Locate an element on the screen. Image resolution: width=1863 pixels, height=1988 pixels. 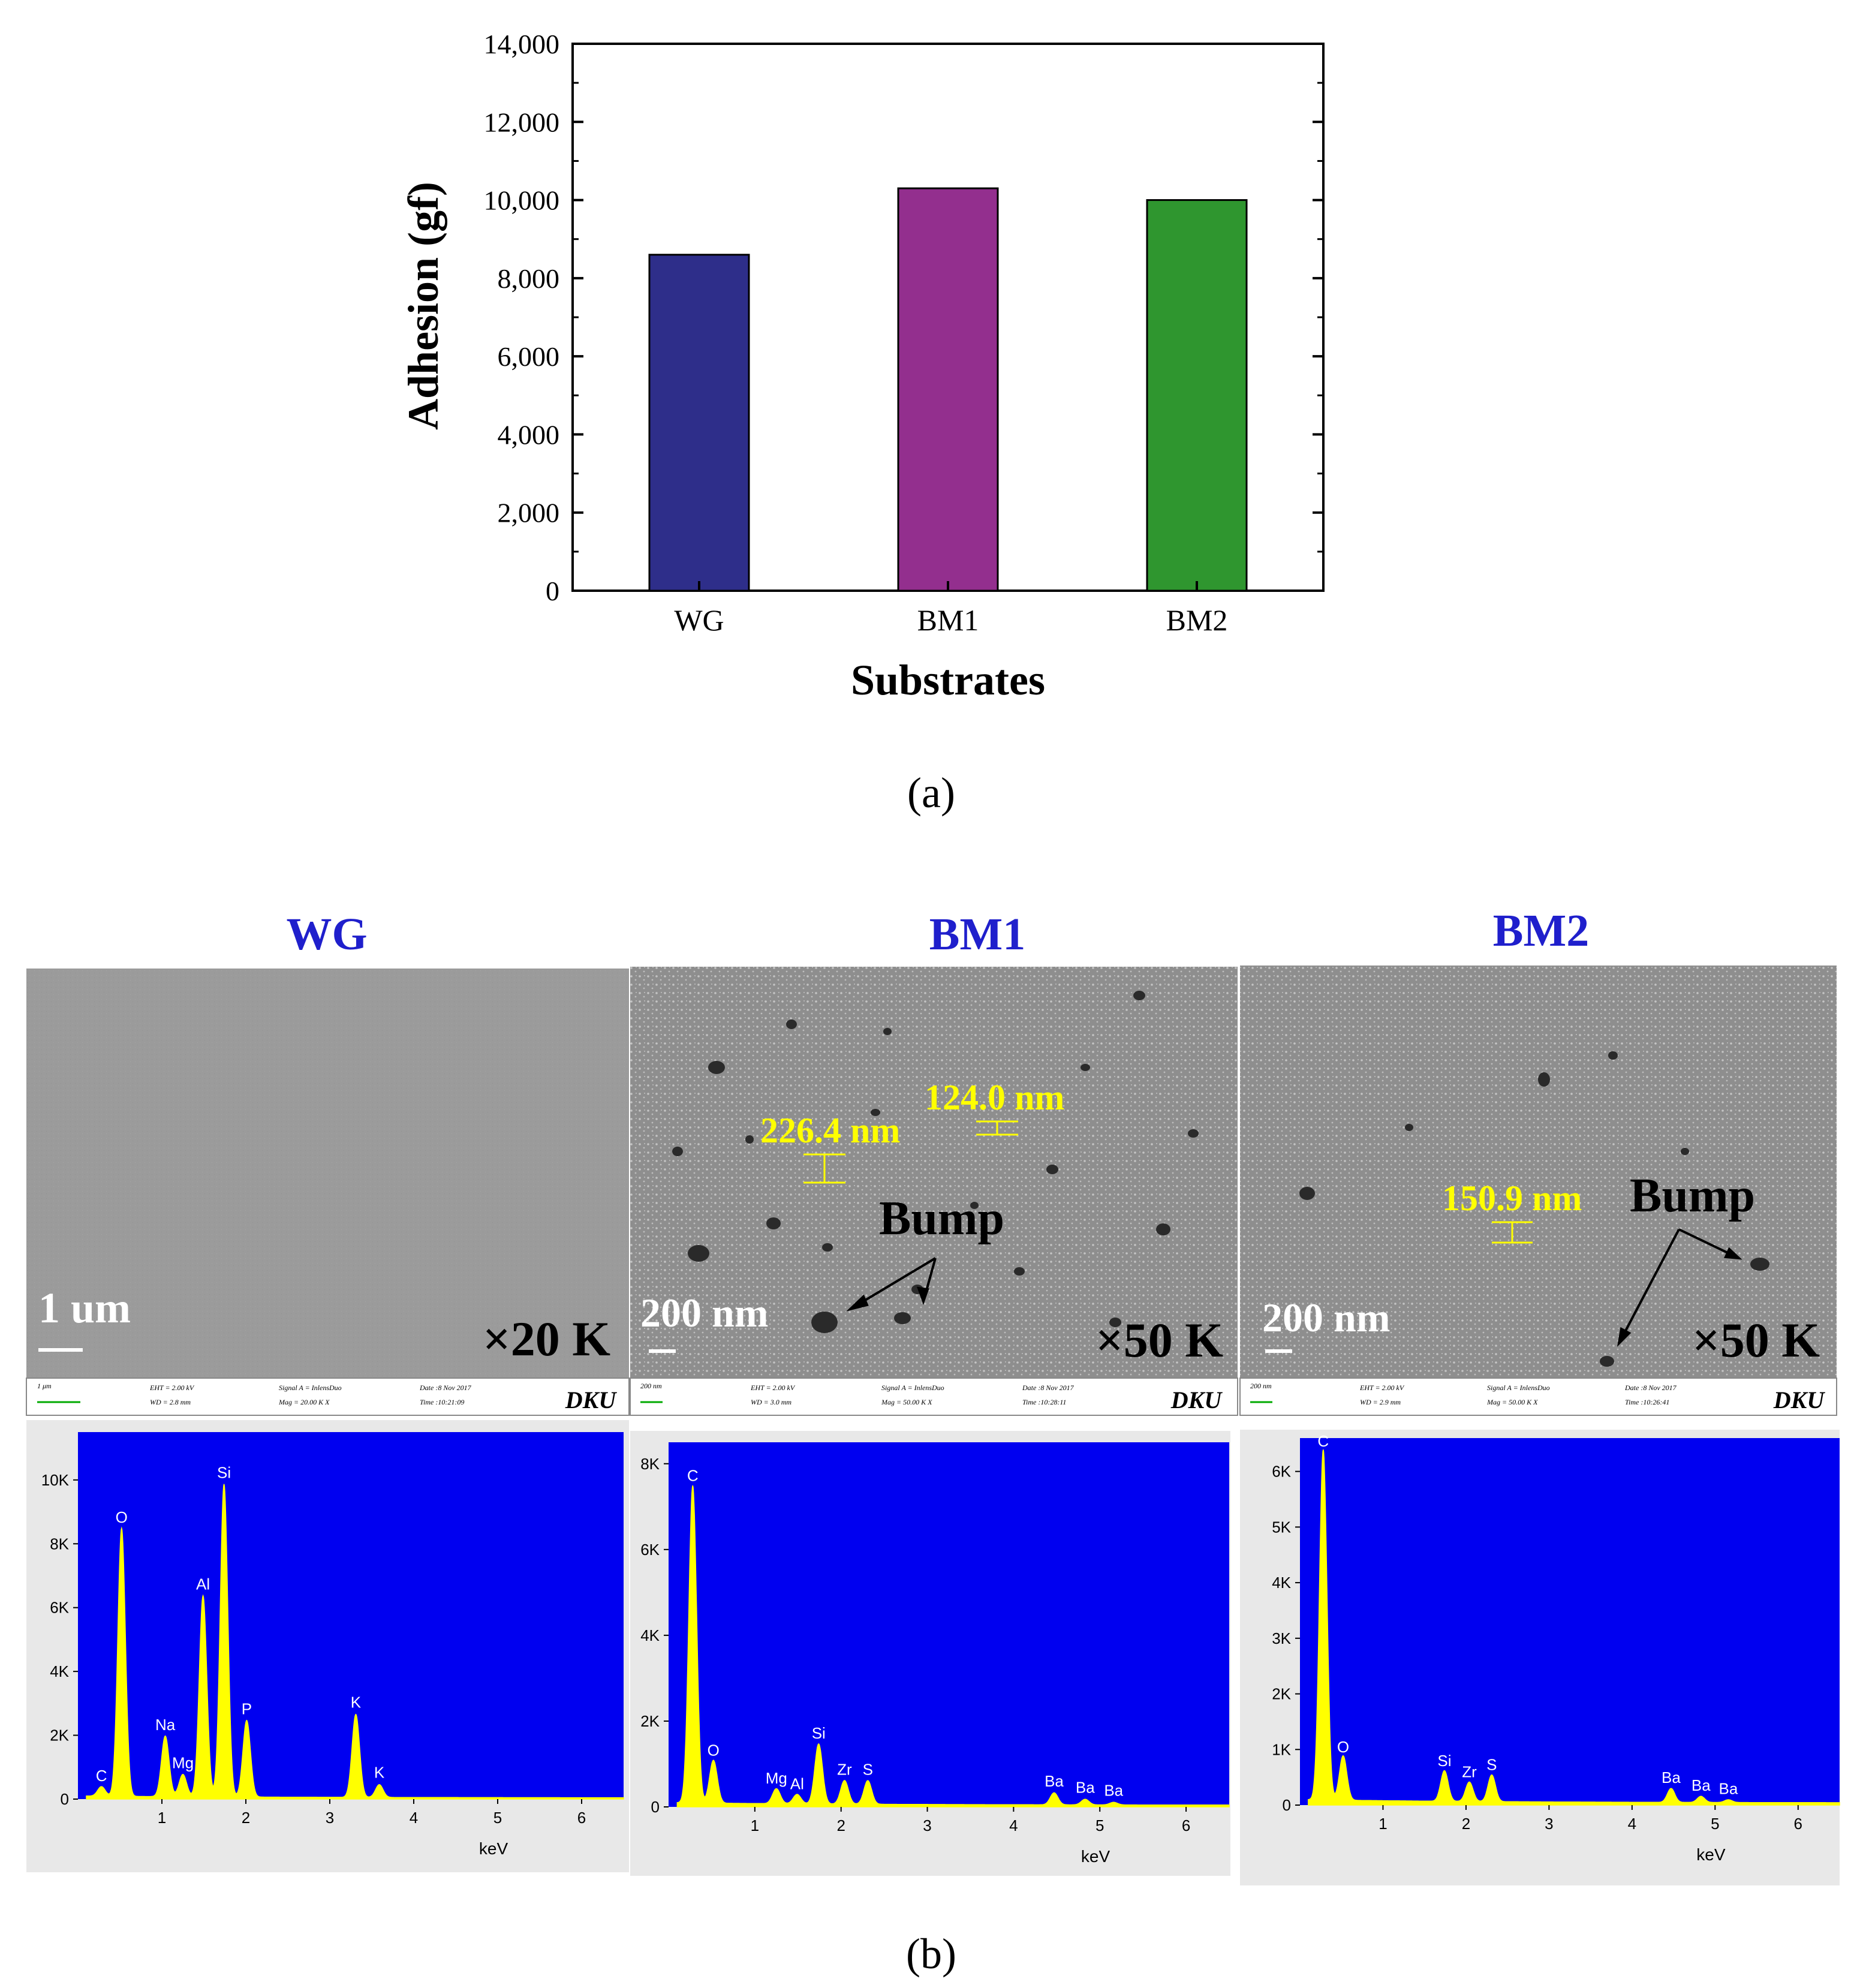
peak-label-k: K is located at coordinates (379, 1773).